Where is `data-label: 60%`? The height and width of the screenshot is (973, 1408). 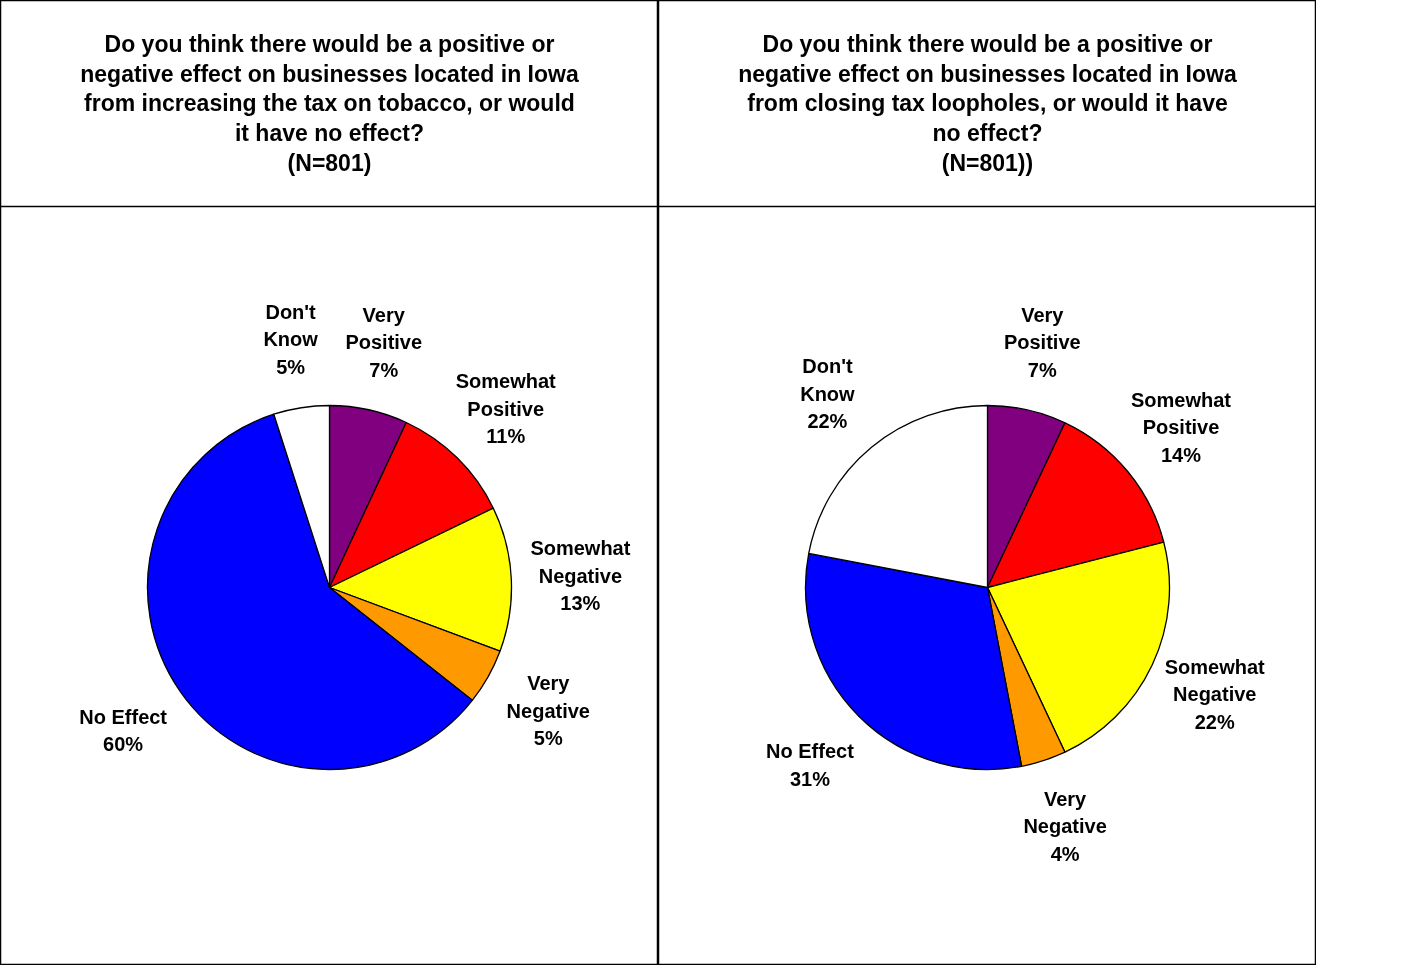 data-label: 60% is located at coordinates (123, 744).